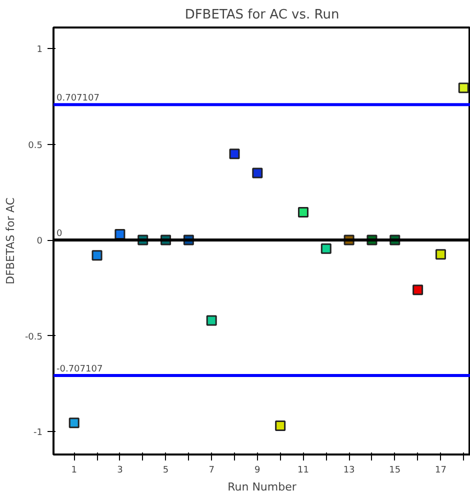  Describe the element at coordinates (79, 369) in the screenshot. I see `ref-line-label: -0.707107` at that location.